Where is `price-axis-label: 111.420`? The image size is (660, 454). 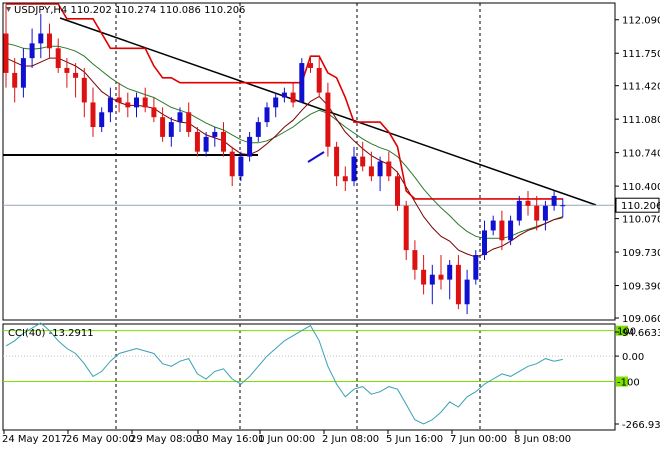 price-axis-label: 111.420 is located at coordinates (641, 87).